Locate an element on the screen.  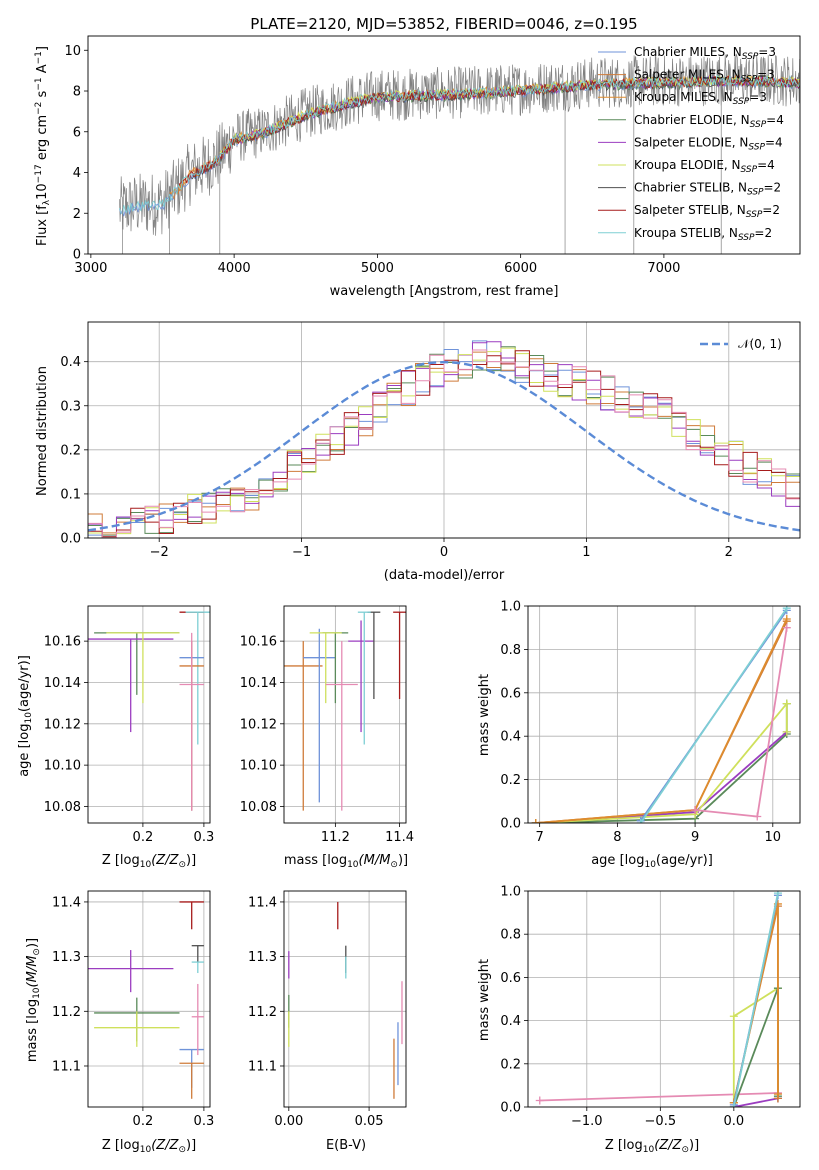
legend-label: Kroupa ELODIE, NSSP=4 is located at coordinates (704, 166).